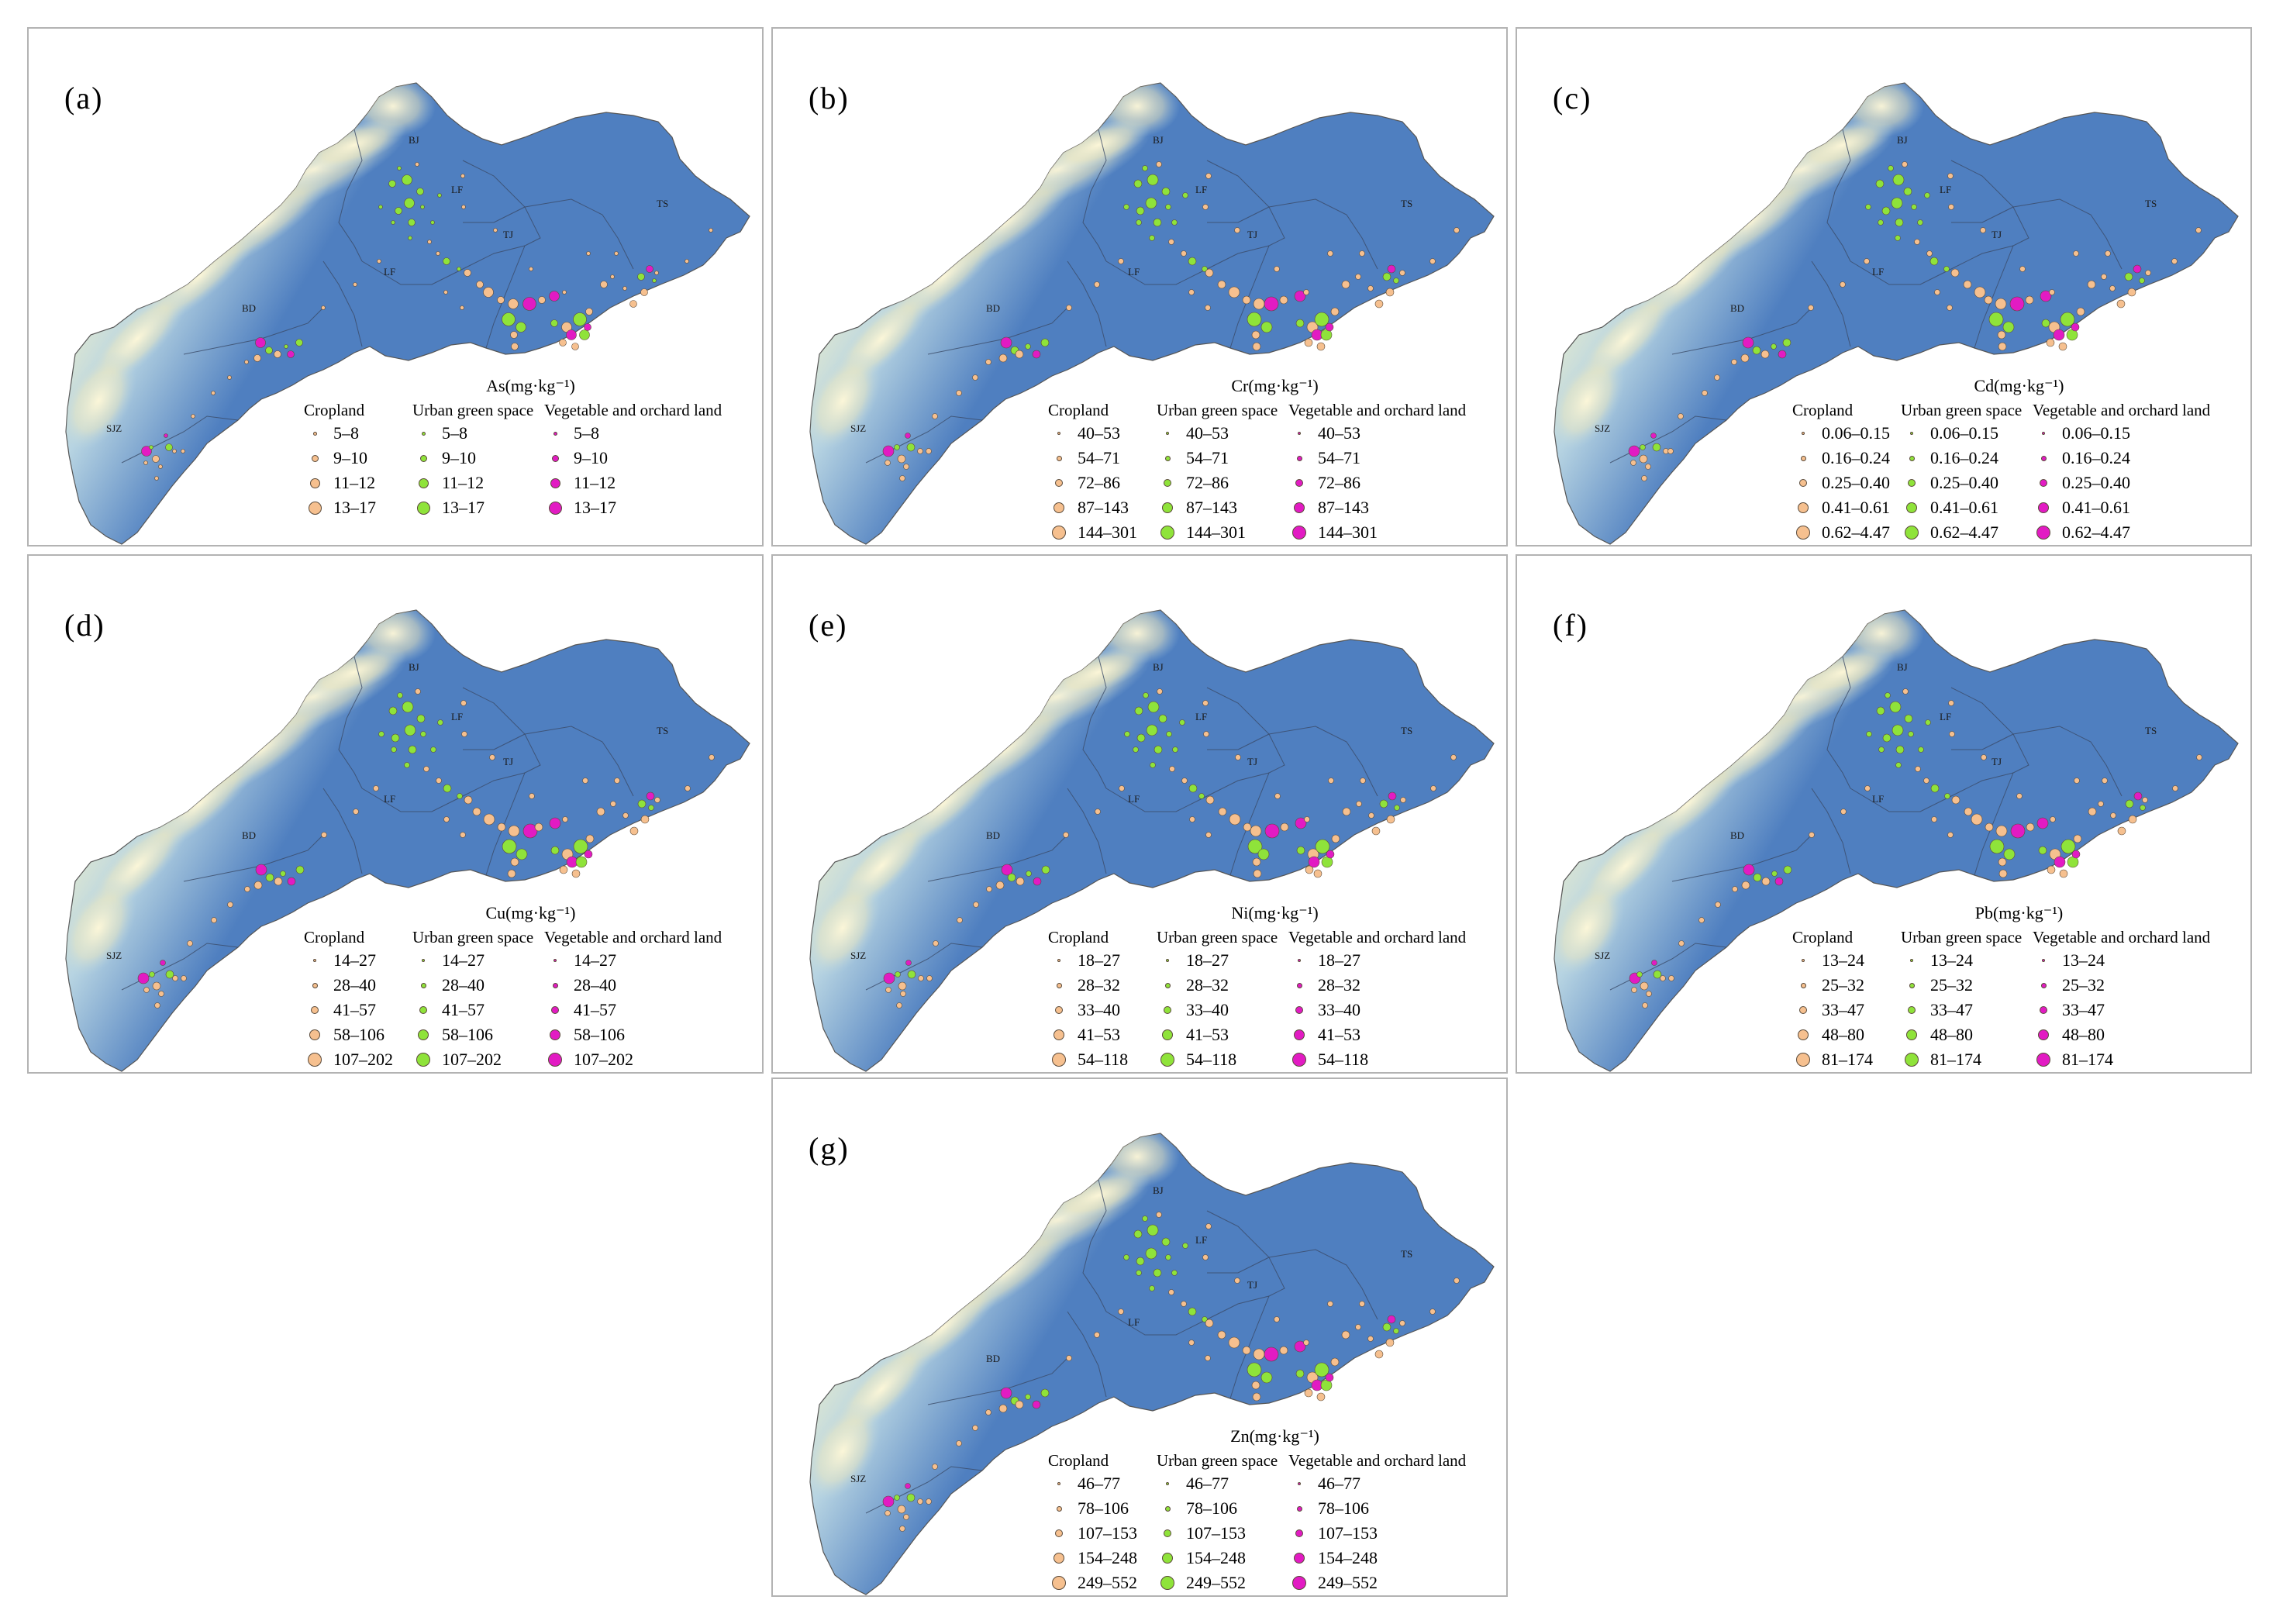 The height and width of the screenshot is (1624, 2276). What do you see at coordinates (1078, 937) in the screenshot?
I see `legend-category: Cropland` at bounding box center [1078, 937].